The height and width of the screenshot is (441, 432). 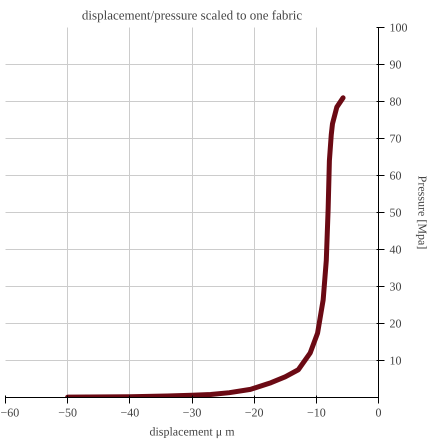 I want to click on y-tick-label: 100, so click(x=399, y=27).